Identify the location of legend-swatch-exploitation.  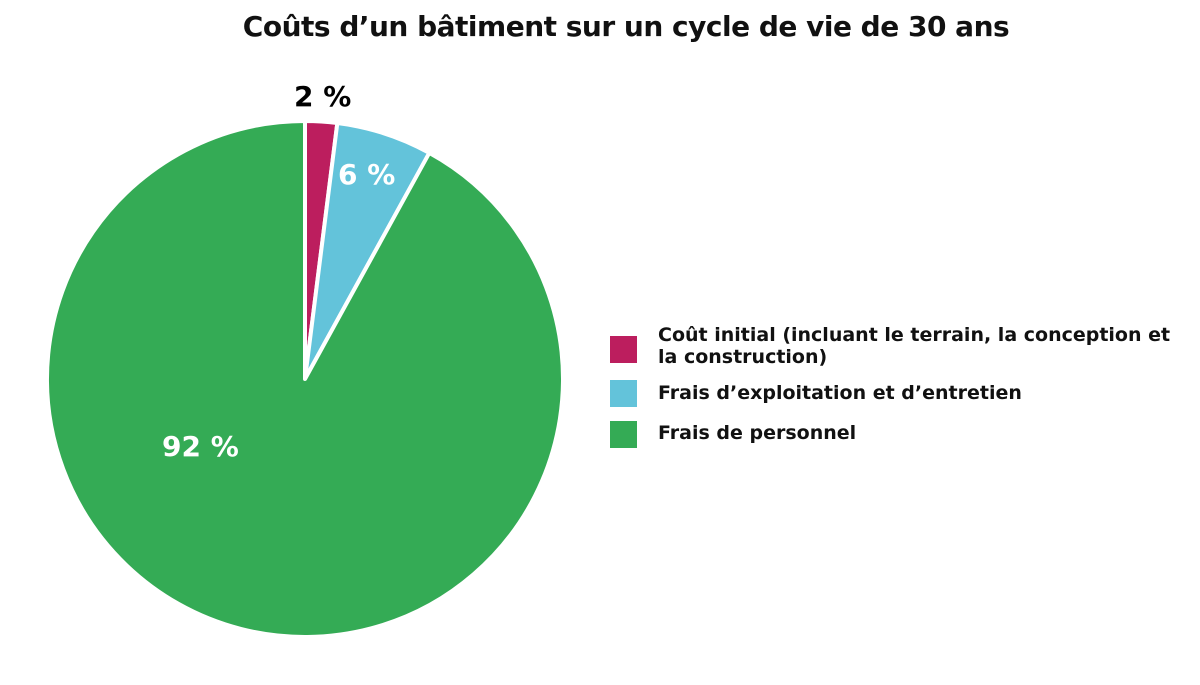
(623, 393).